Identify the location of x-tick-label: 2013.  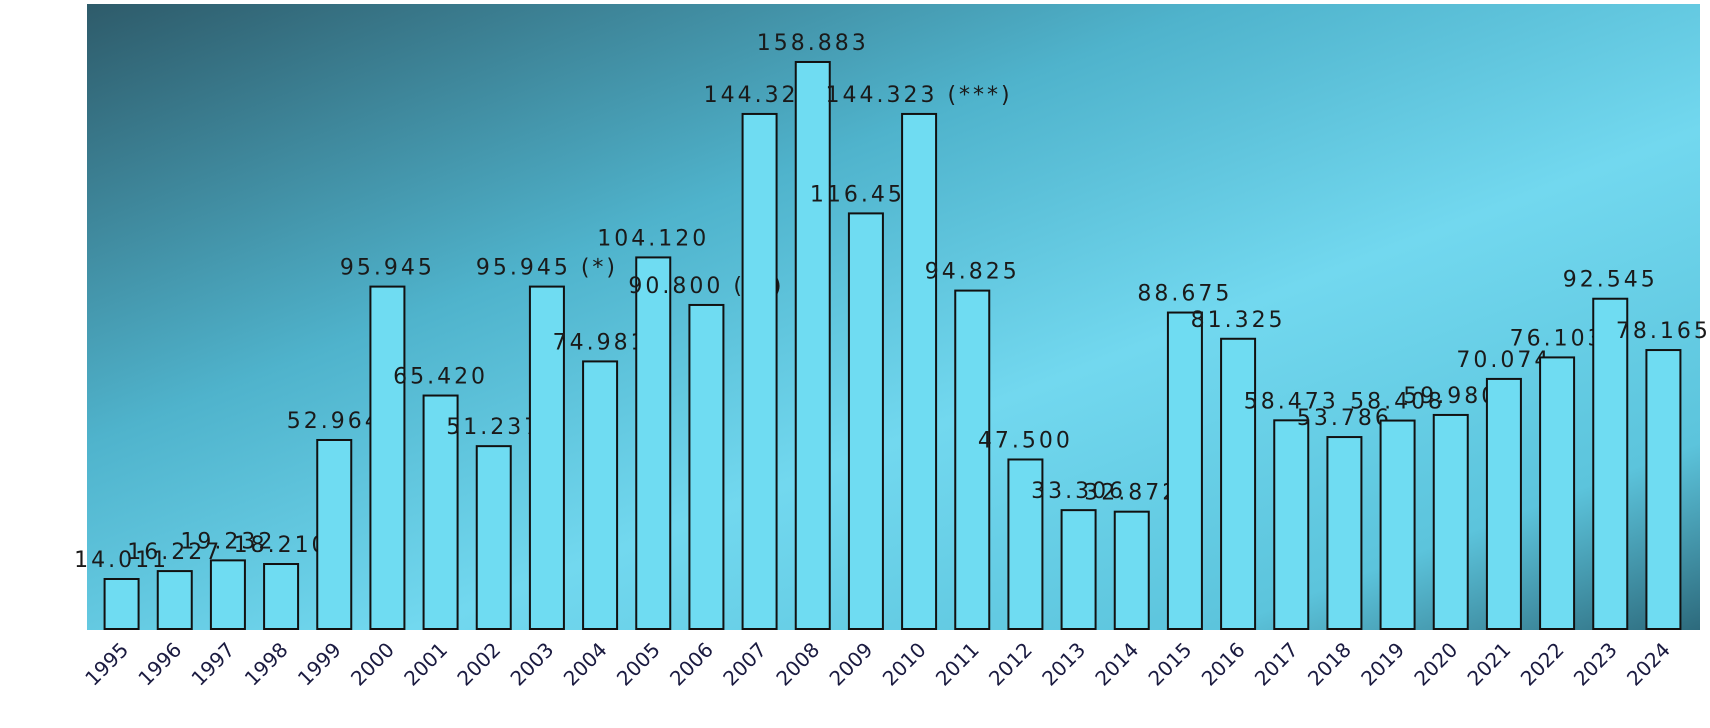
(1063, 664).